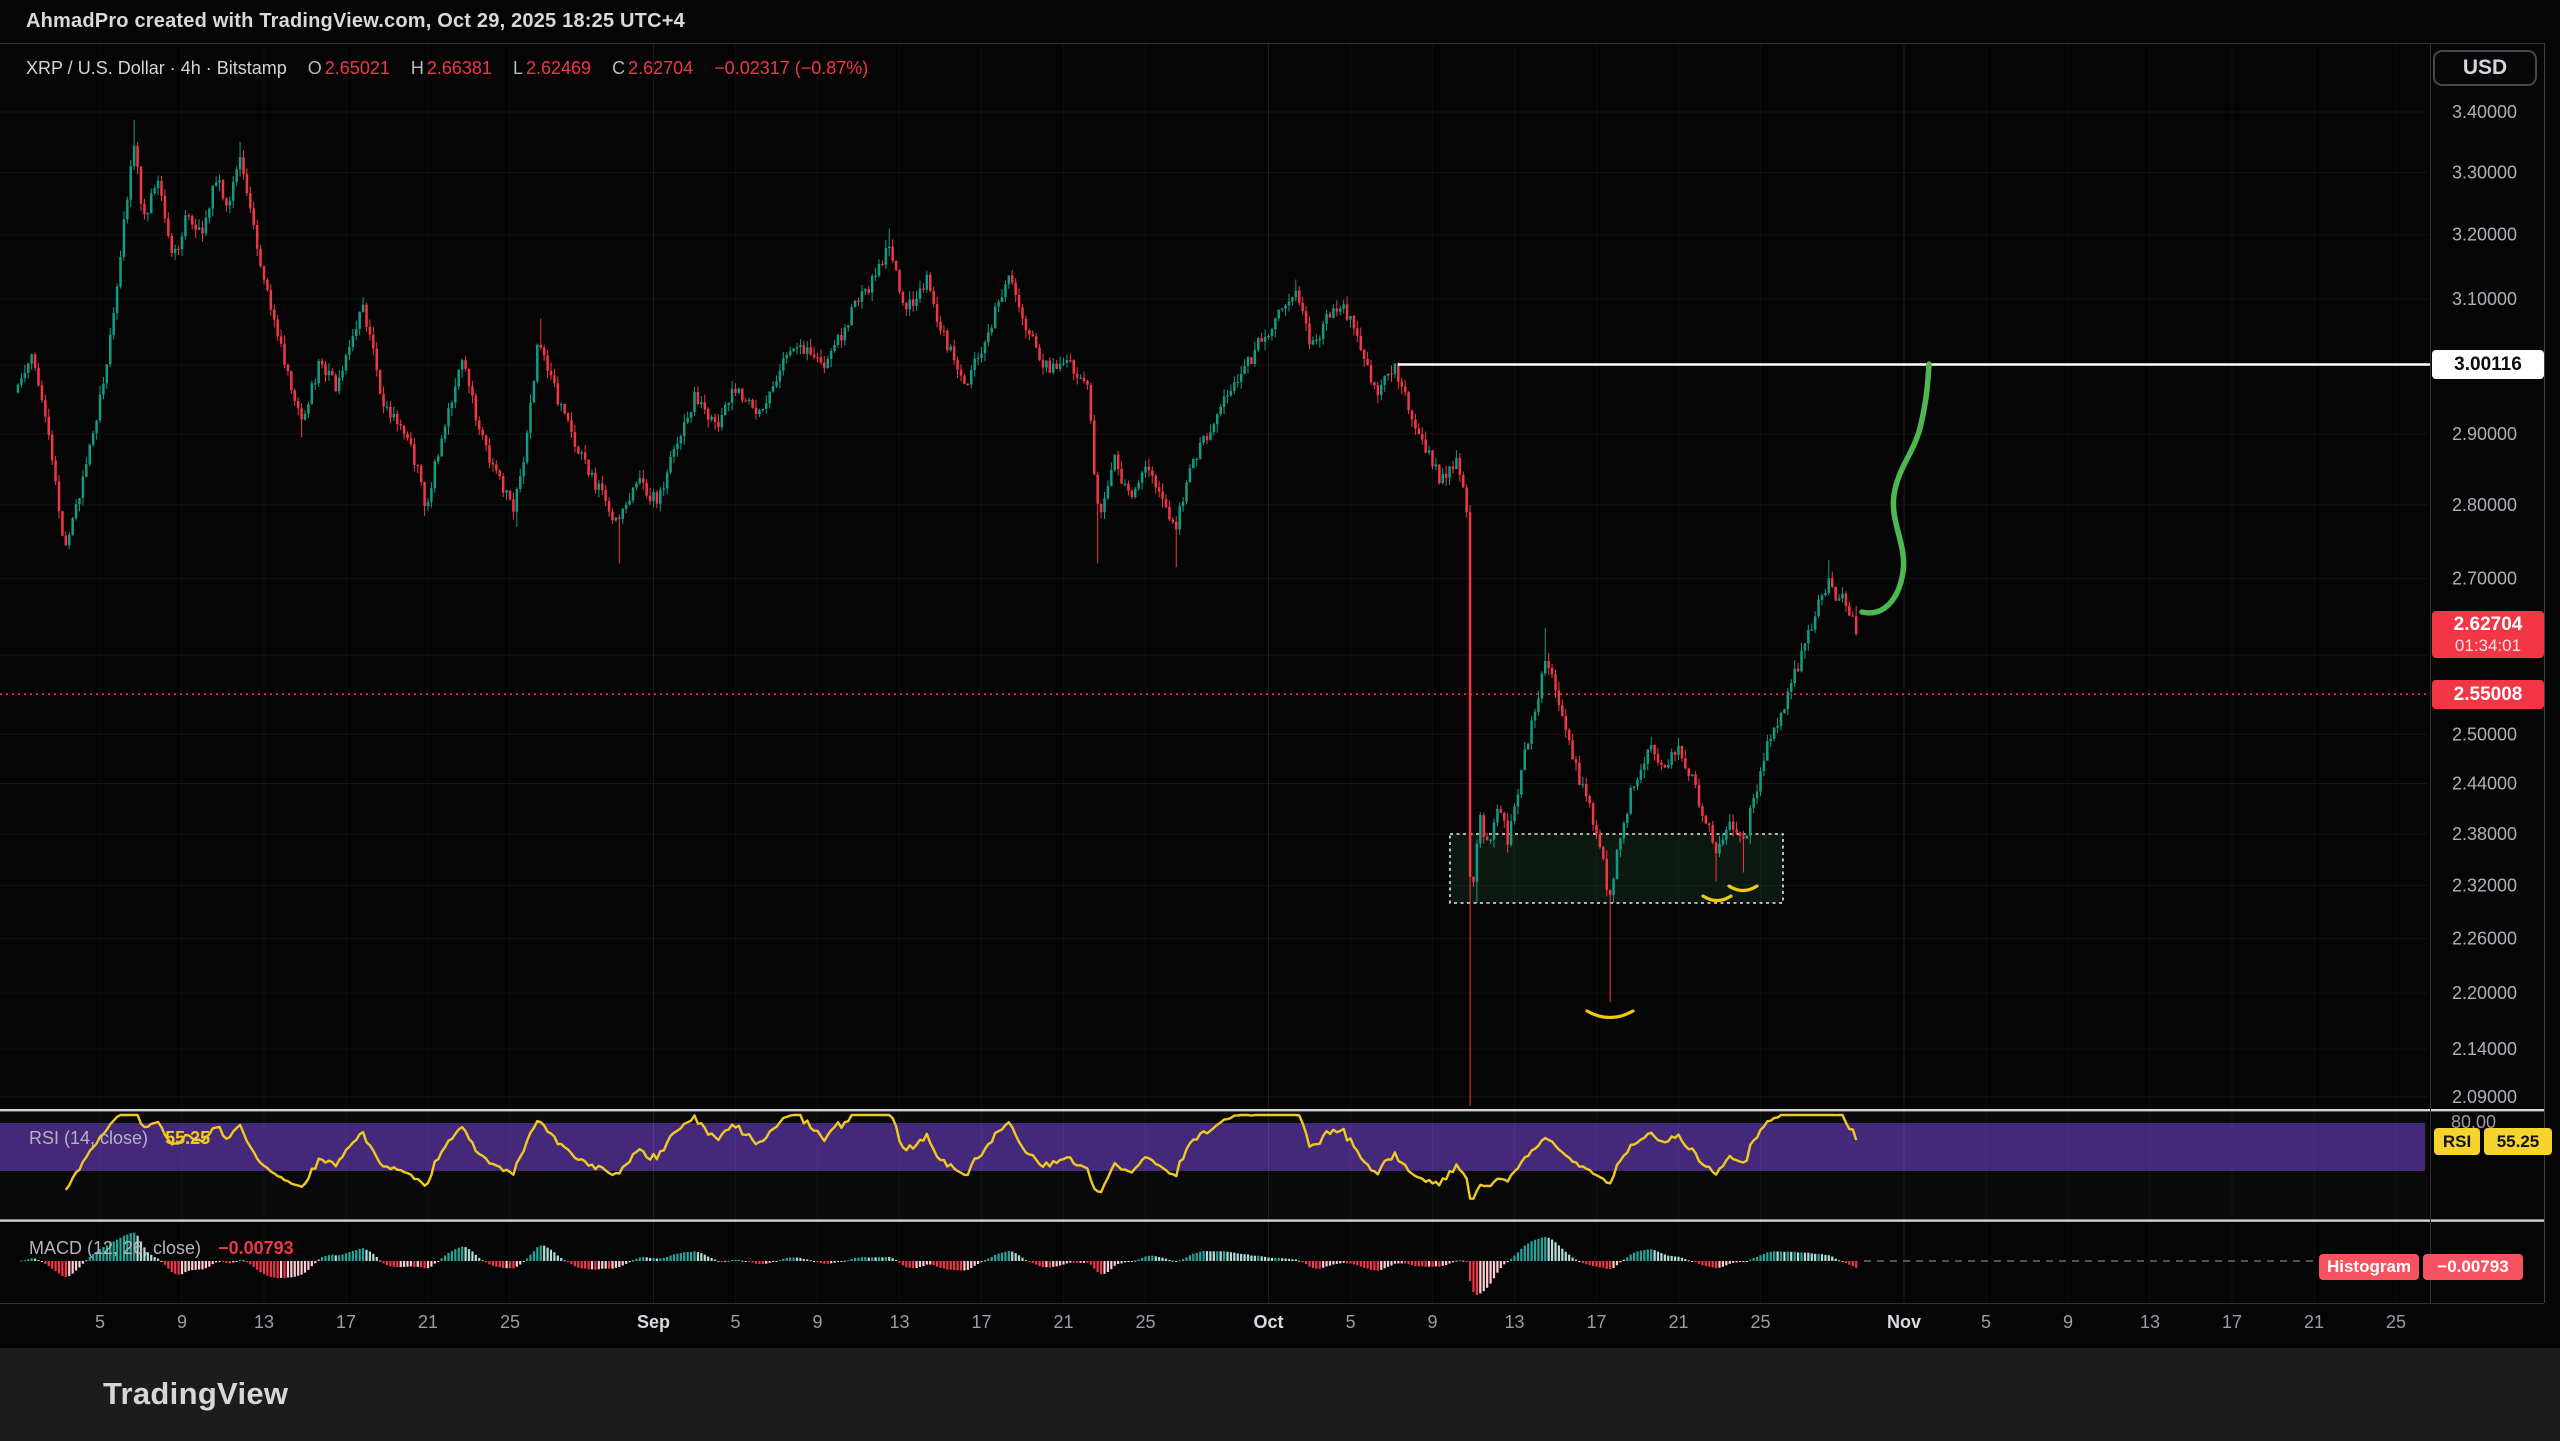  I want to click on price-tick-label: 2.50000, so click(2484, 734).